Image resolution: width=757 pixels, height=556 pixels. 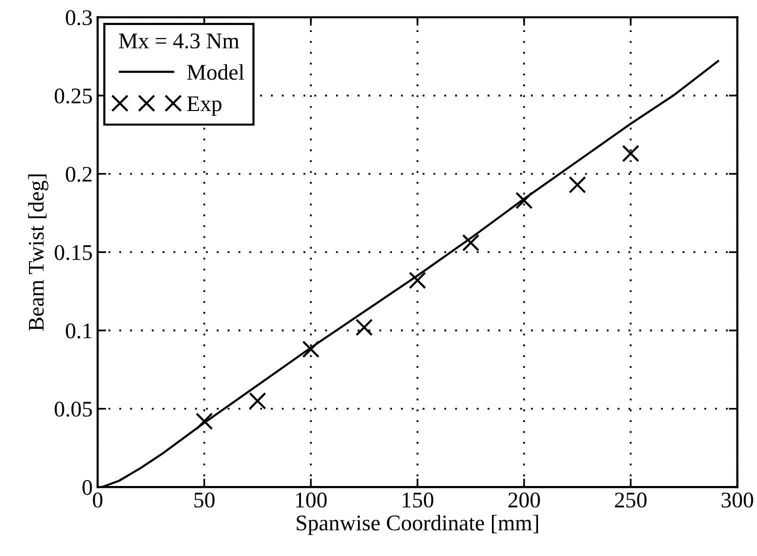 I want to click on x-tick-label: 50, so click(x=204, y=500).